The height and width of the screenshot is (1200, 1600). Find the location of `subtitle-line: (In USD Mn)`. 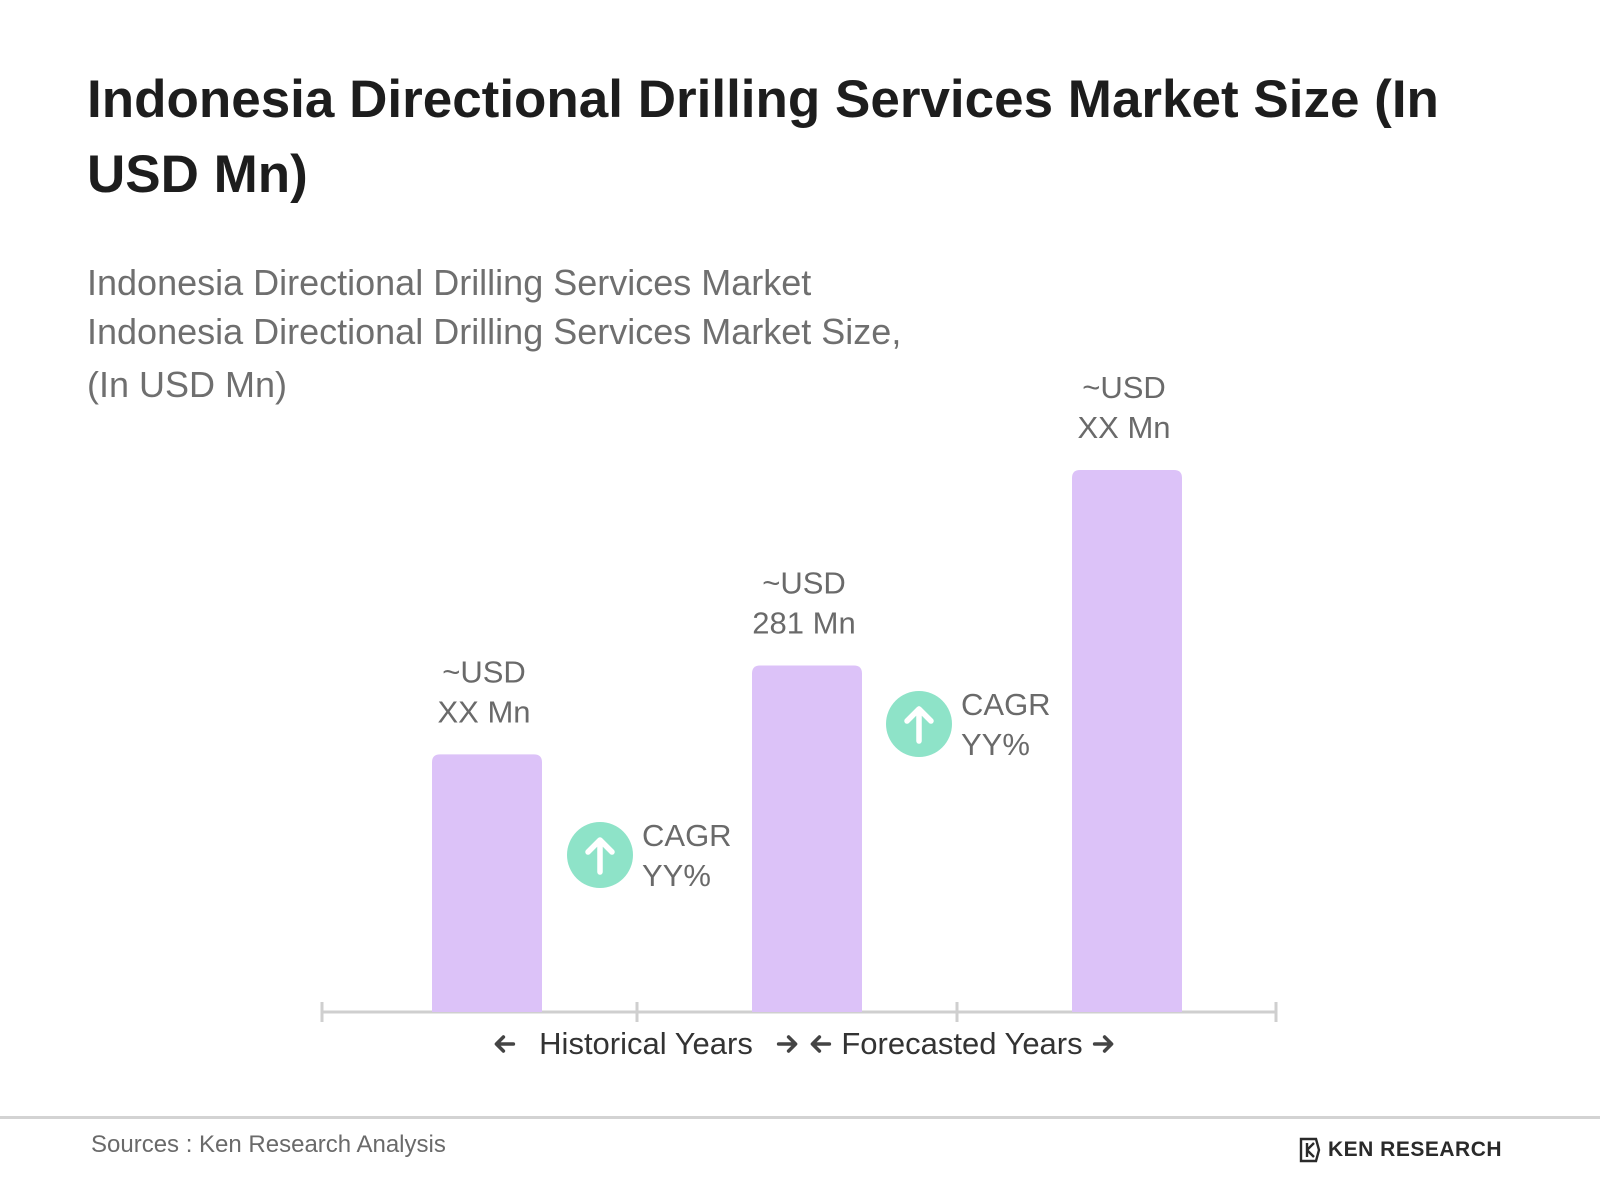

subtitle-line: (In USD Mn) is located at coordinates (187, 384).